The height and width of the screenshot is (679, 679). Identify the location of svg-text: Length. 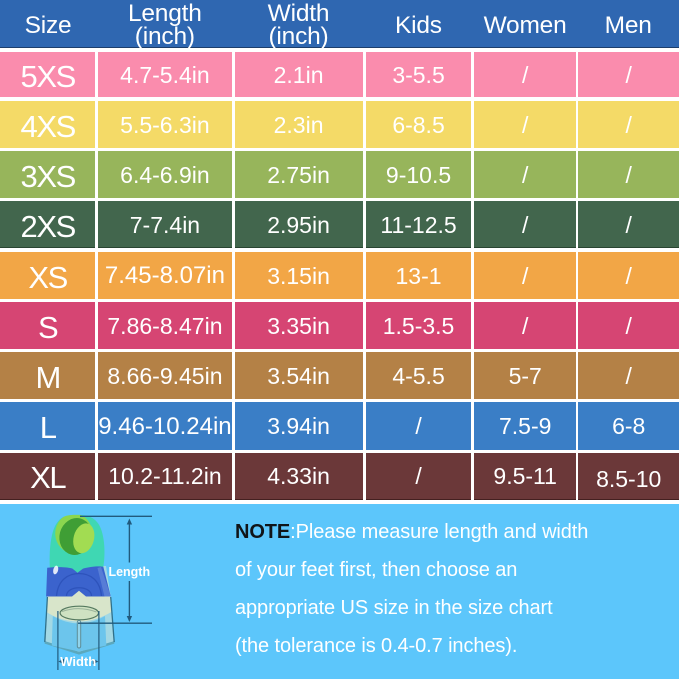
(129, 572).